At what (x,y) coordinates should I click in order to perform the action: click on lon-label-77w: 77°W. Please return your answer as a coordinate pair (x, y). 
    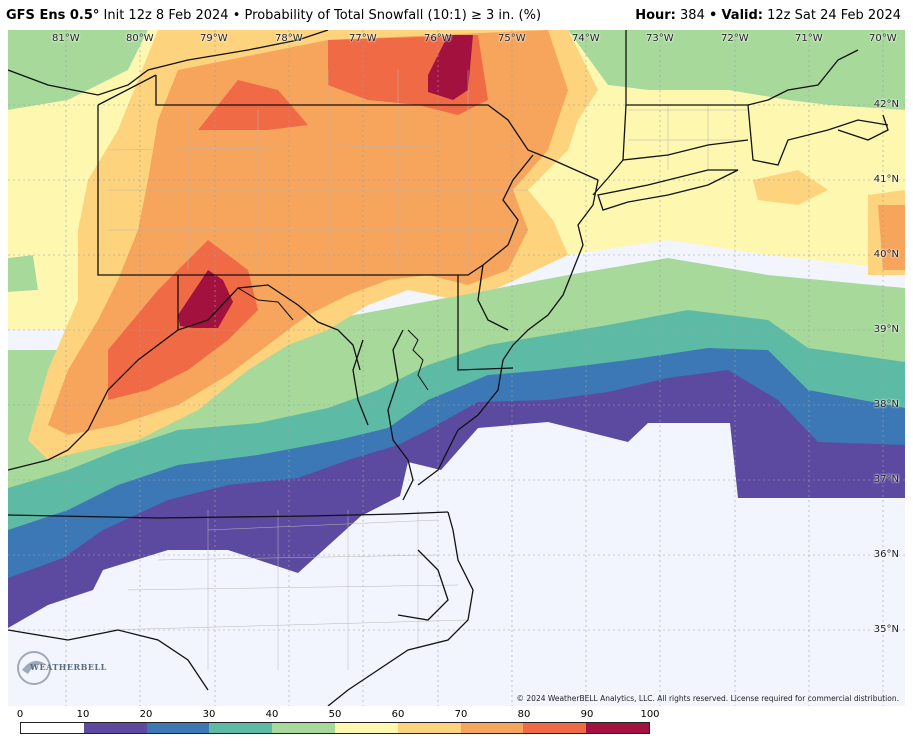
    Looking at the image, I should click on (363, 38).